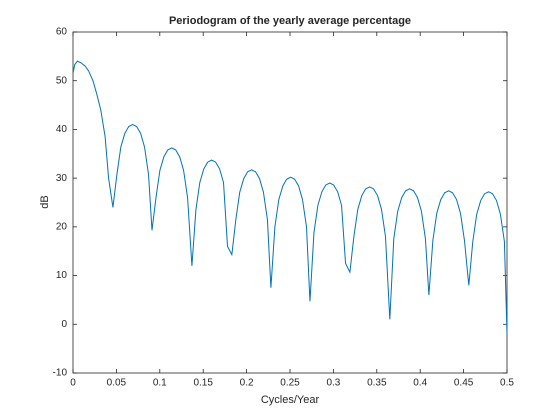  I want to click on x-axis-label: Cycles/Year, so click(290, 400).